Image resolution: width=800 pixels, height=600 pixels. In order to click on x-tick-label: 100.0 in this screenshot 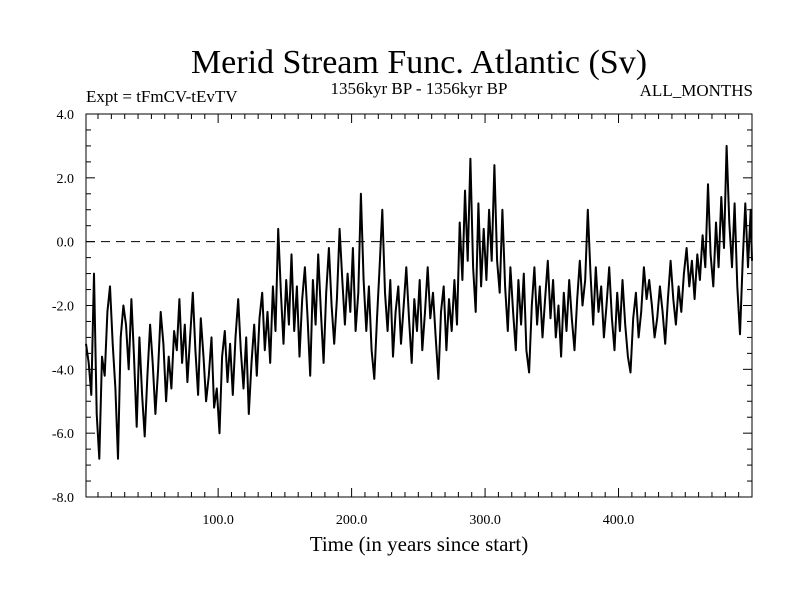, I will do `click(218, 520)`.